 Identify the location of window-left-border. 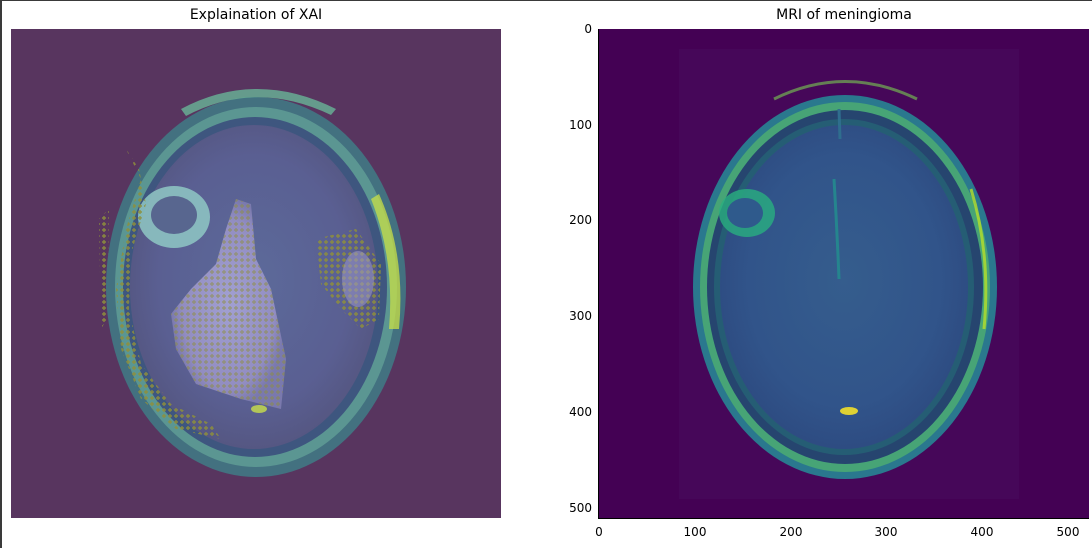
(1, 274).